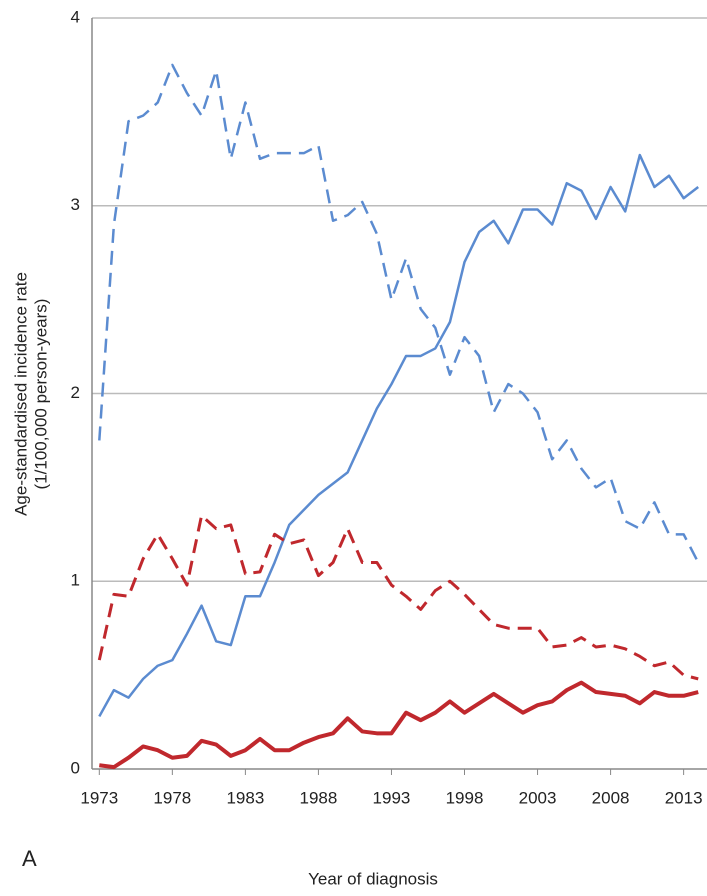 This screenshot has height=896, width=707. What do you see at coordinates (684, 797) in the screenshot?
I see `x-tick-label: 2013` at bounding box center [684, 797].